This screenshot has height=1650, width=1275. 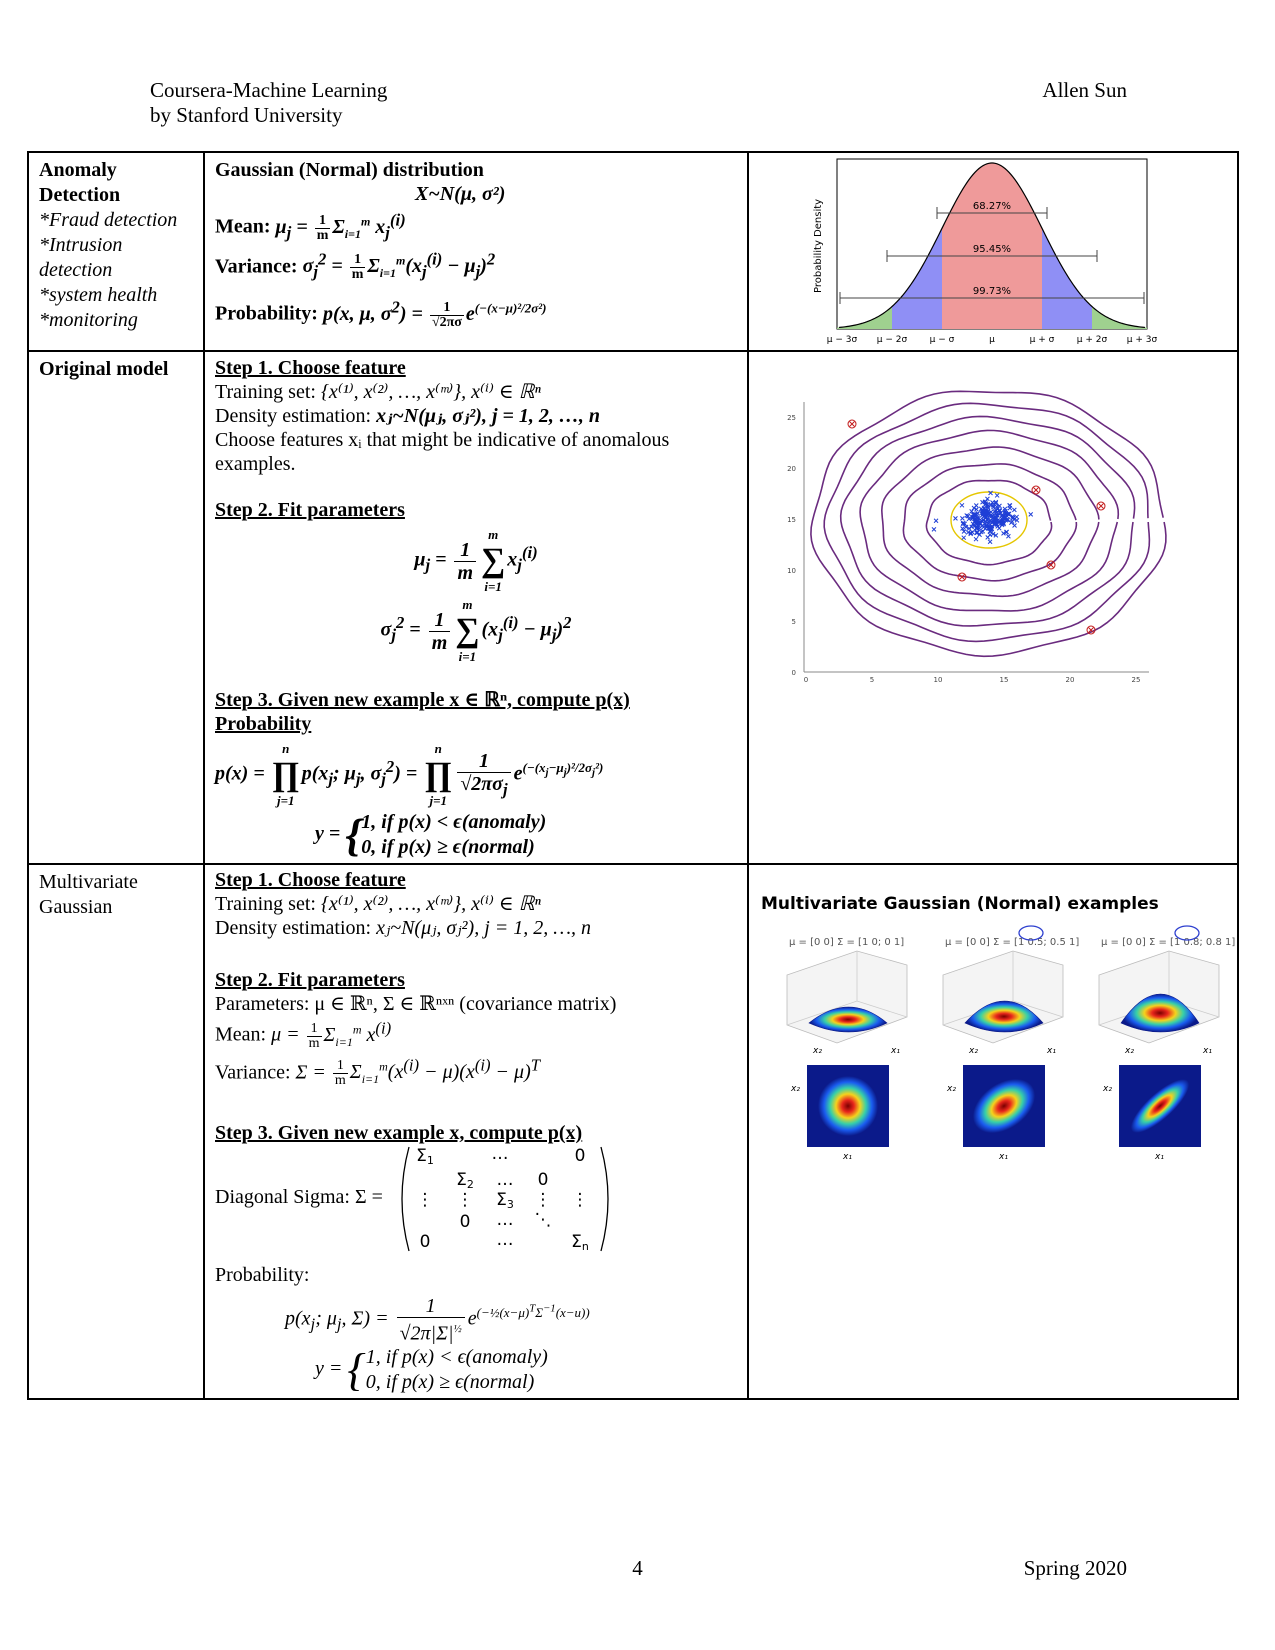 I want to click on gaussian-heading: Gaussian (Normal) distribution, so click(x=349, y=170).